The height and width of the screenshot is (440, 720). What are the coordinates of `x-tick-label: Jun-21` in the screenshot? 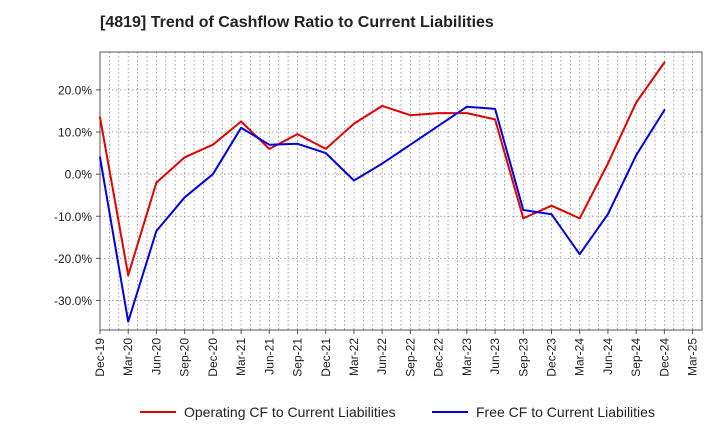 It's located at (269, 356).